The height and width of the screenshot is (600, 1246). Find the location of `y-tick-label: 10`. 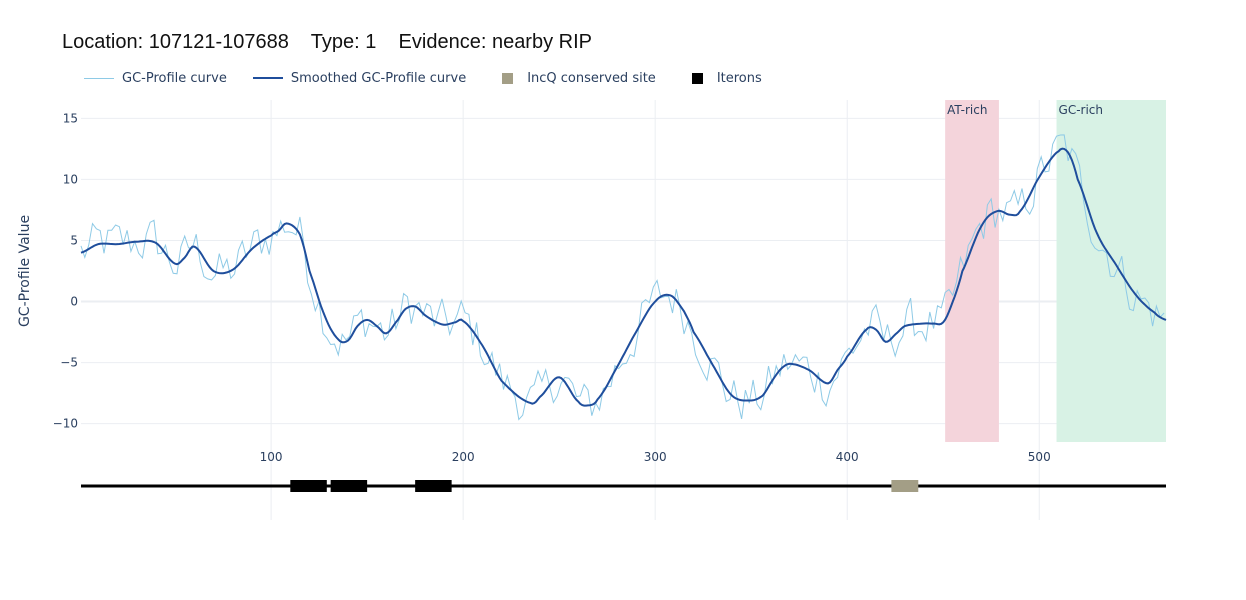

y-tick-label: 10 is located at coordinates (70, 179).